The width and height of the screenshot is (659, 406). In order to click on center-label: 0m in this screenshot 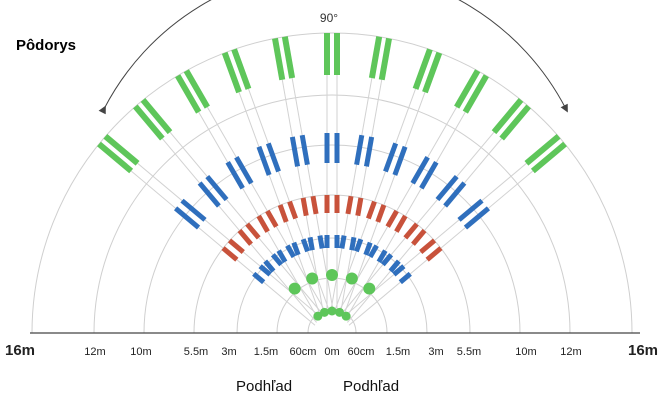, I will do `click(331, 352)`.